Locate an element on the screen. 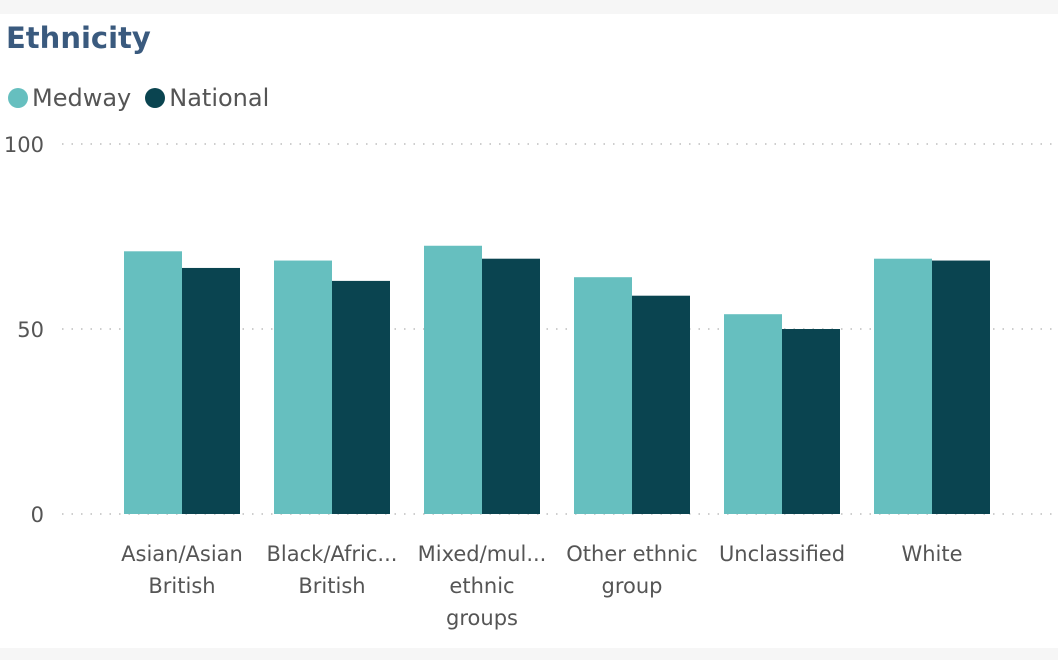 The width and height of the screenshot is (1058, 660). x-category-label: group is located at coordinates (632, 586).